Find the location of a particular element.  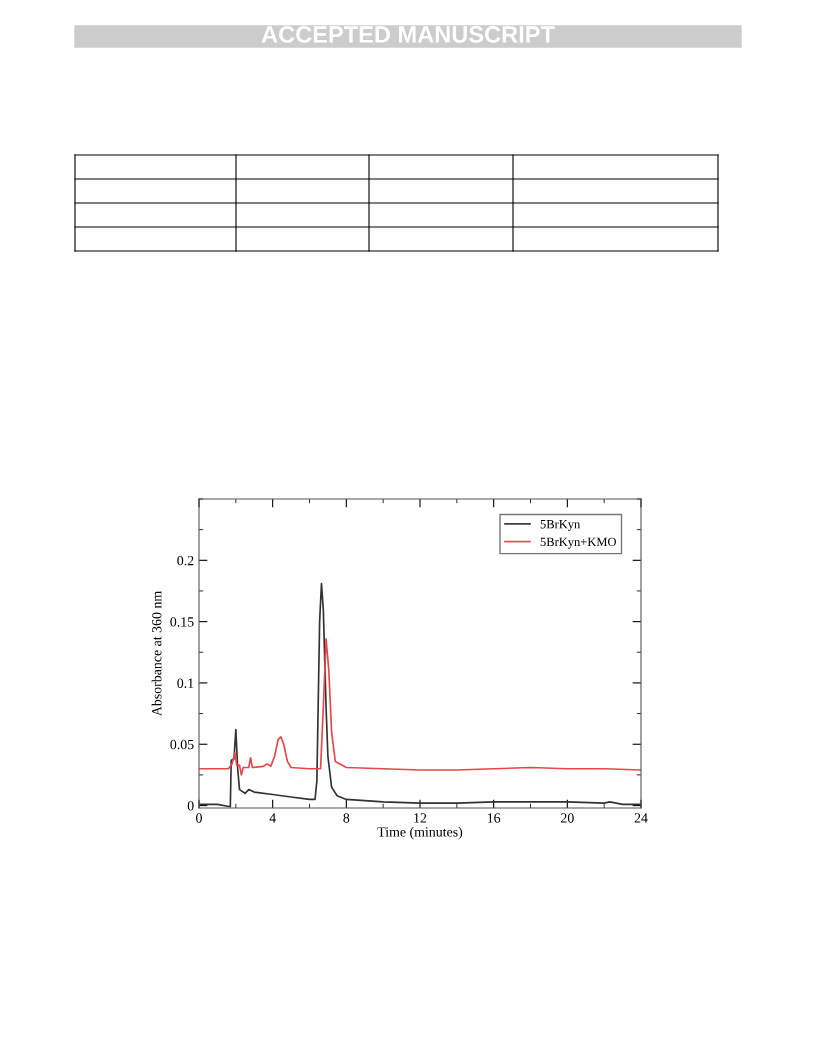

x-tick-label: 8 is located at coordinates (346, 818).